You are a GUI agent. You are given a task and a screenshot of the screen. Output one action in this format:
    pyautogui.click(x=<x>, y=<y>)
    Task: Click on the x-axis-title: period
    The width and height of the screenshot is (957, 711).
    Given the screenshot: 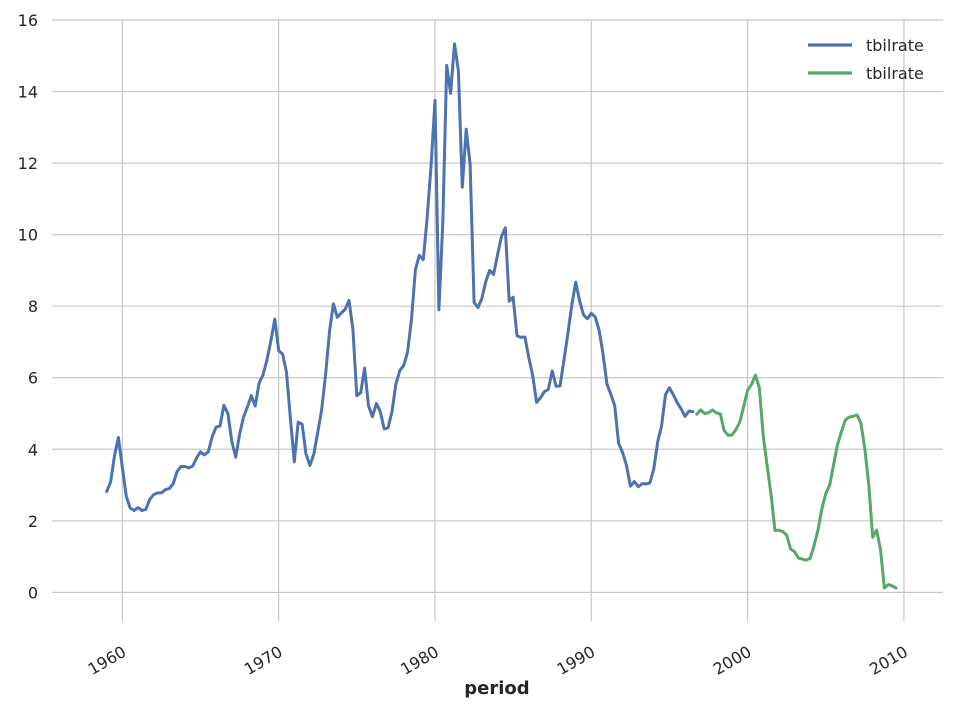 What is the action you would take?
    pyautogui.click(x=496, y=688)
    